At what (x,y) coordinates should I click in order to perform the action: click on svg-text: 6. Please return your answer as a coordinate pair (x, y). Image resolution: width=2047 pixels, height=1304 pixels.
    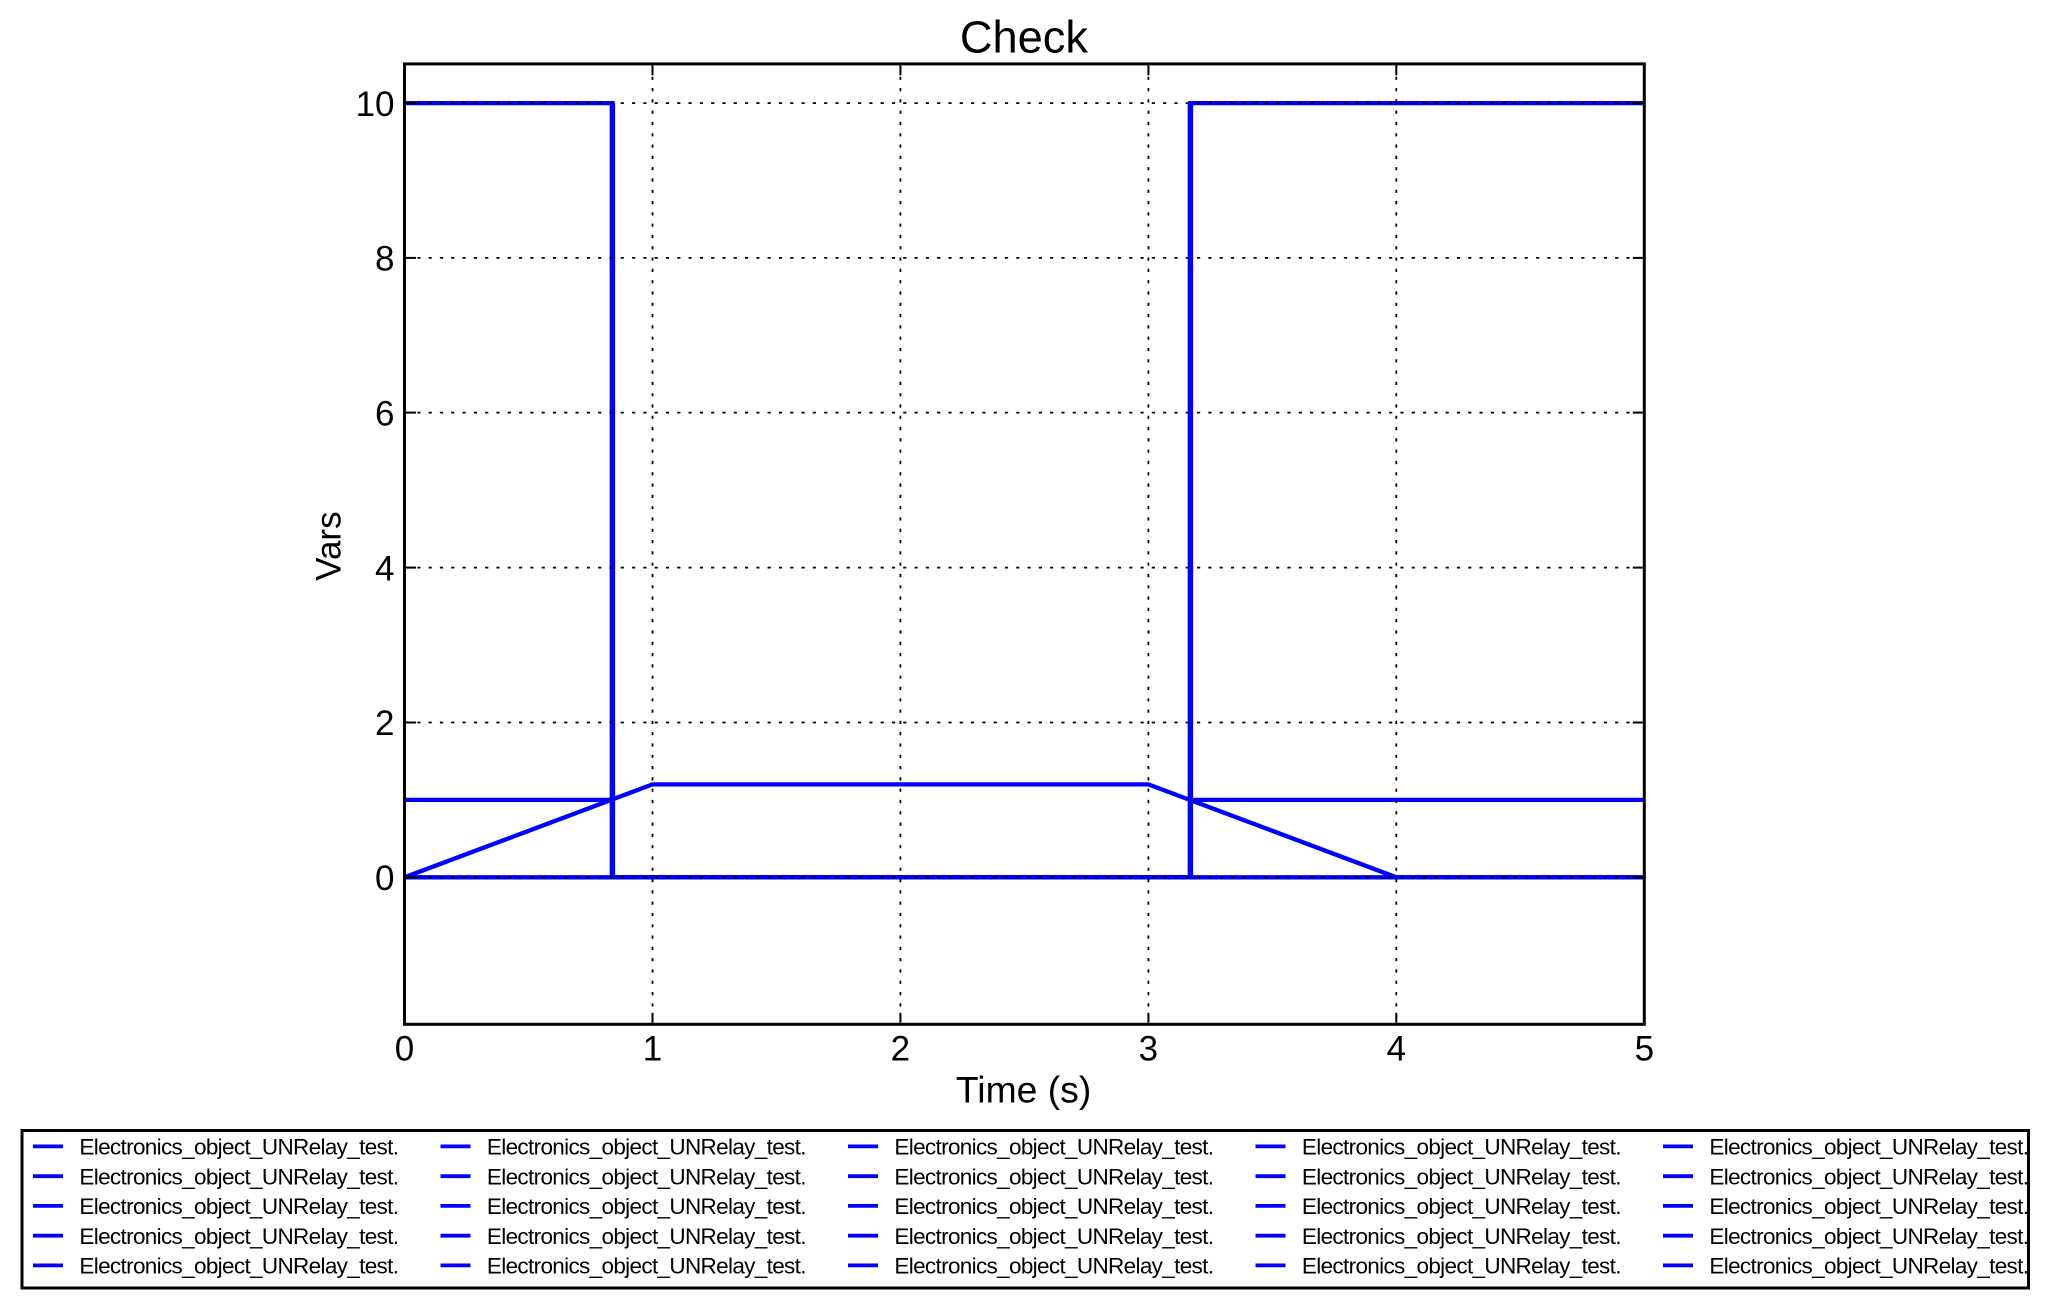
    Looking at the image, I should click on (384, 413).